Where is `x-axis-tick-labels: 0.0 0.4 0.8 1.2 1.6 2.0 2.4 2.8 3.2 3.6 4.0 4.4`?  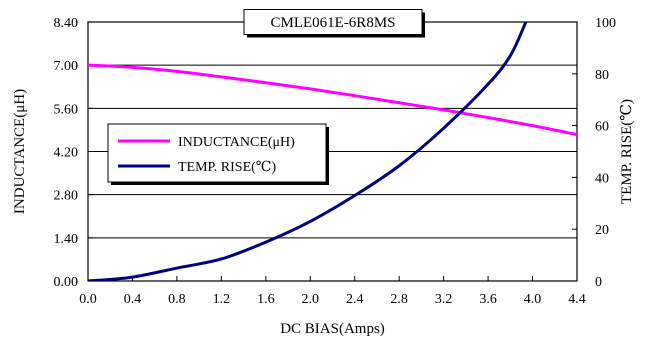
x-axis-tick-labels: 0.0 0.4 0.8 1.2 1.6 2.0 2.4 2.8 3.2 3.6 4.0 4.4 is located at coordinates (332, 299).